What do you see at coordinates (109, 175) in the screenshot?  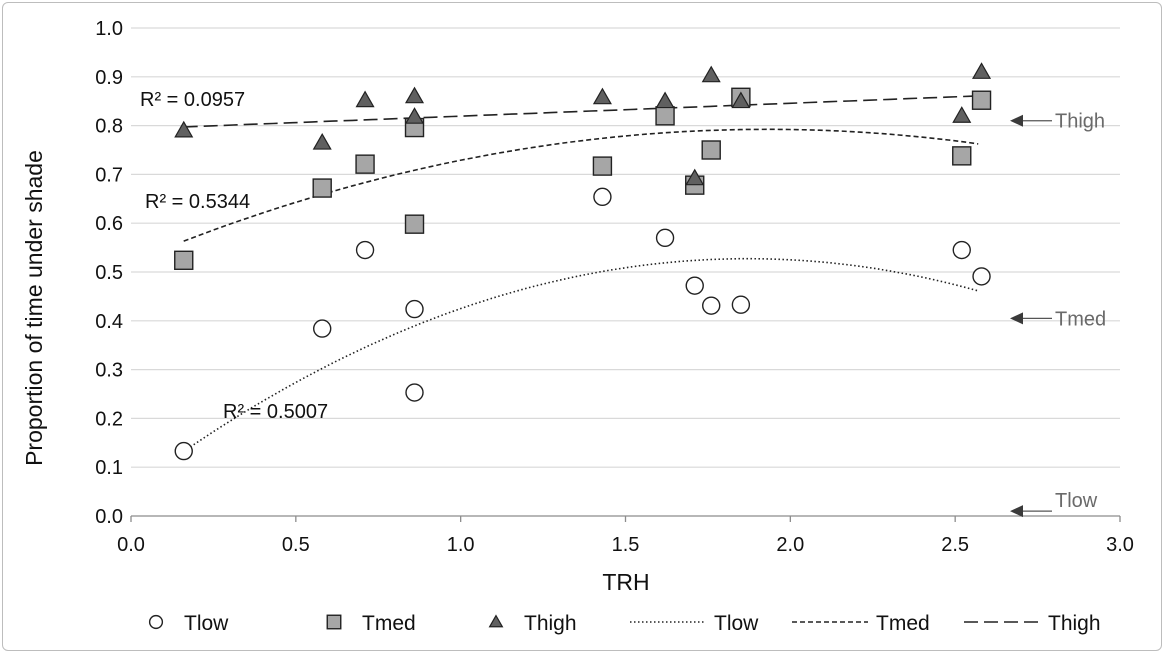 I see `y-tick-label: 0.7` at bounding box center [109, 175].